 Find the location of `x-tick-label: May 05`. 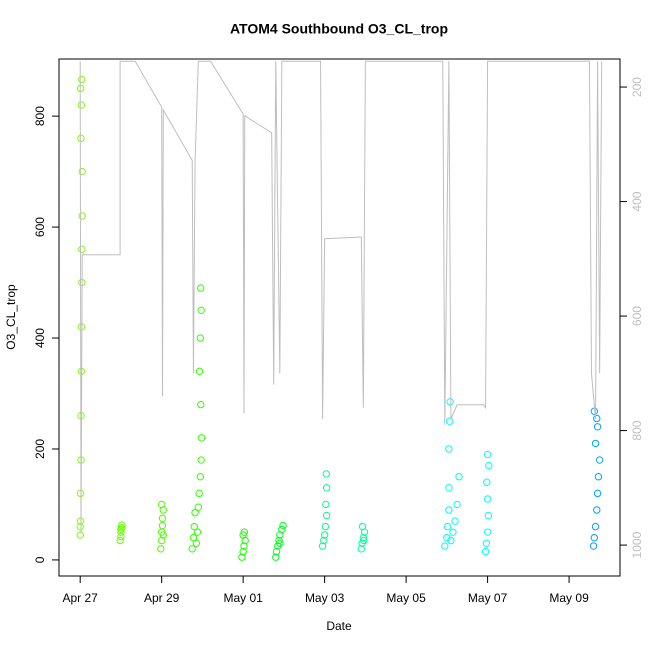

x-tick-label: May 05 is located at coordinates (406, 598).